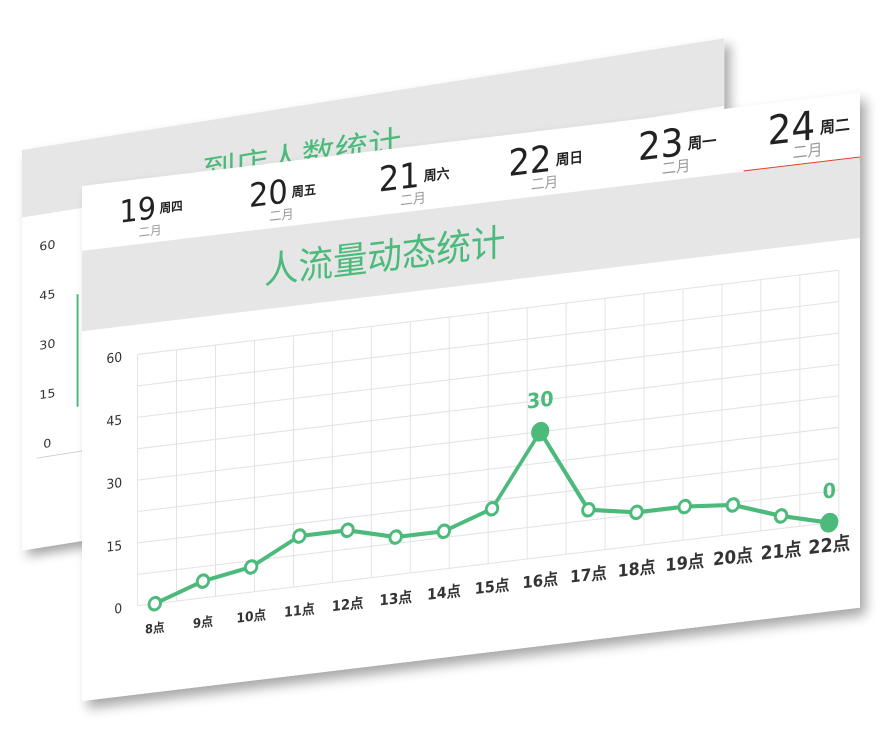 The image size is (892, 731). What do you see at coordinates (348, 604) in the screenshot?
I see `x-tick-label: 12点` at bounding box center [348, 604].